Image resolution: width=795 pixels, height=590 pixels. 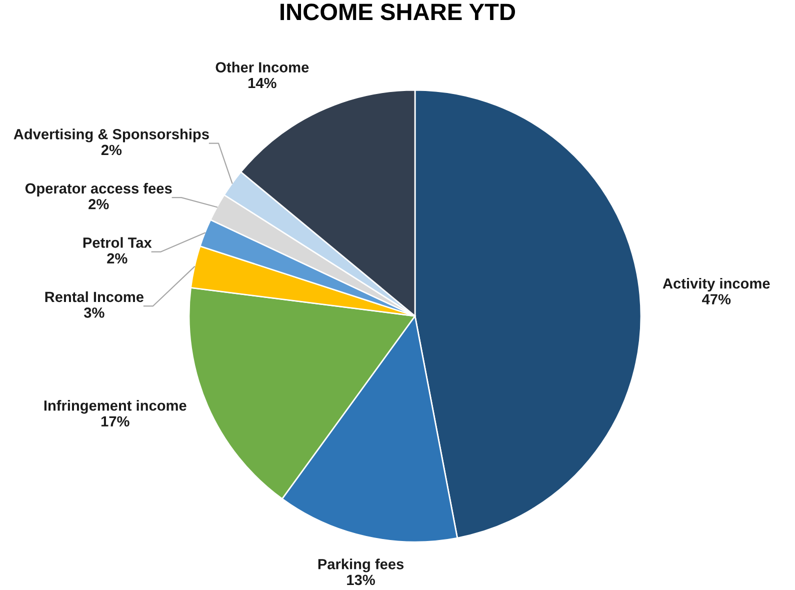 I want to click on chart-title: INCOME SHARE YTD, so click(x=398, y=12).